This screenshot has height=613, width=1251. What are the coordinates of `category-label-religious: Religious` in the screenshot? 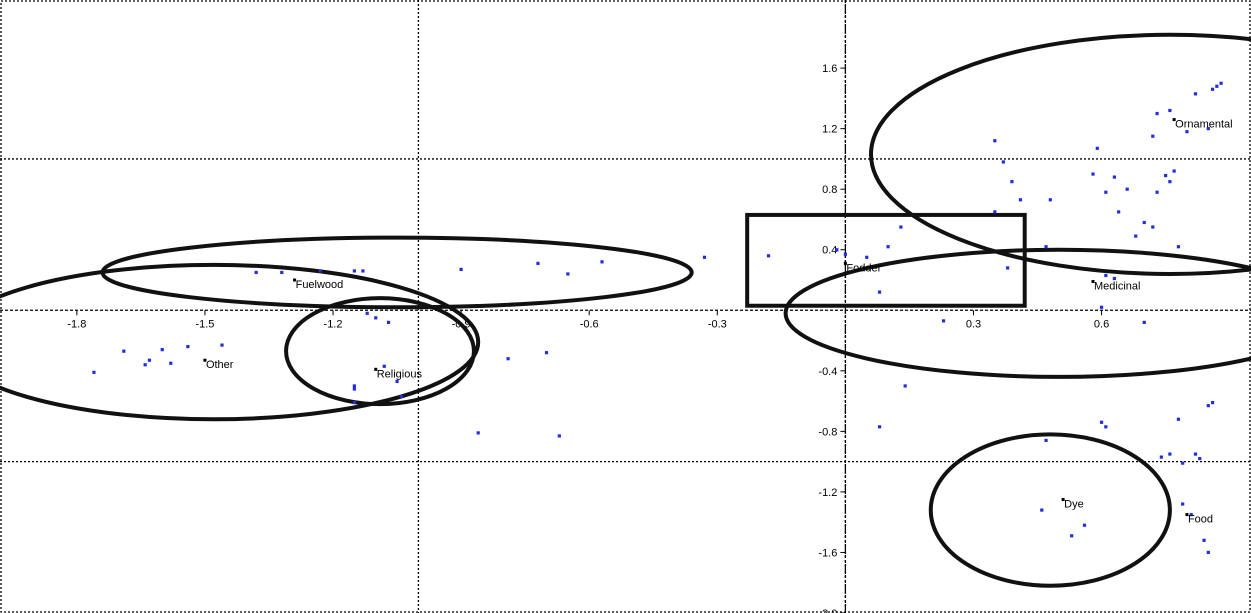 It's located at (400, 374).